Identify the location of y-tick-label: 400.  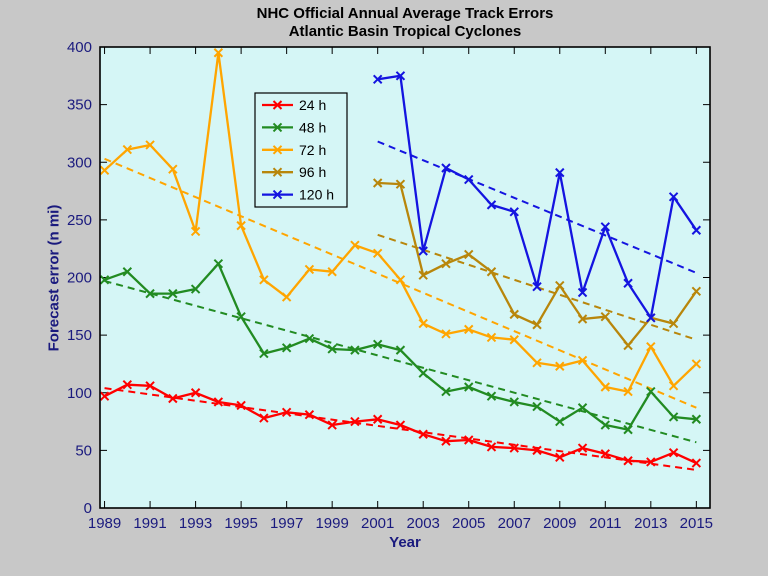
(79, 47).